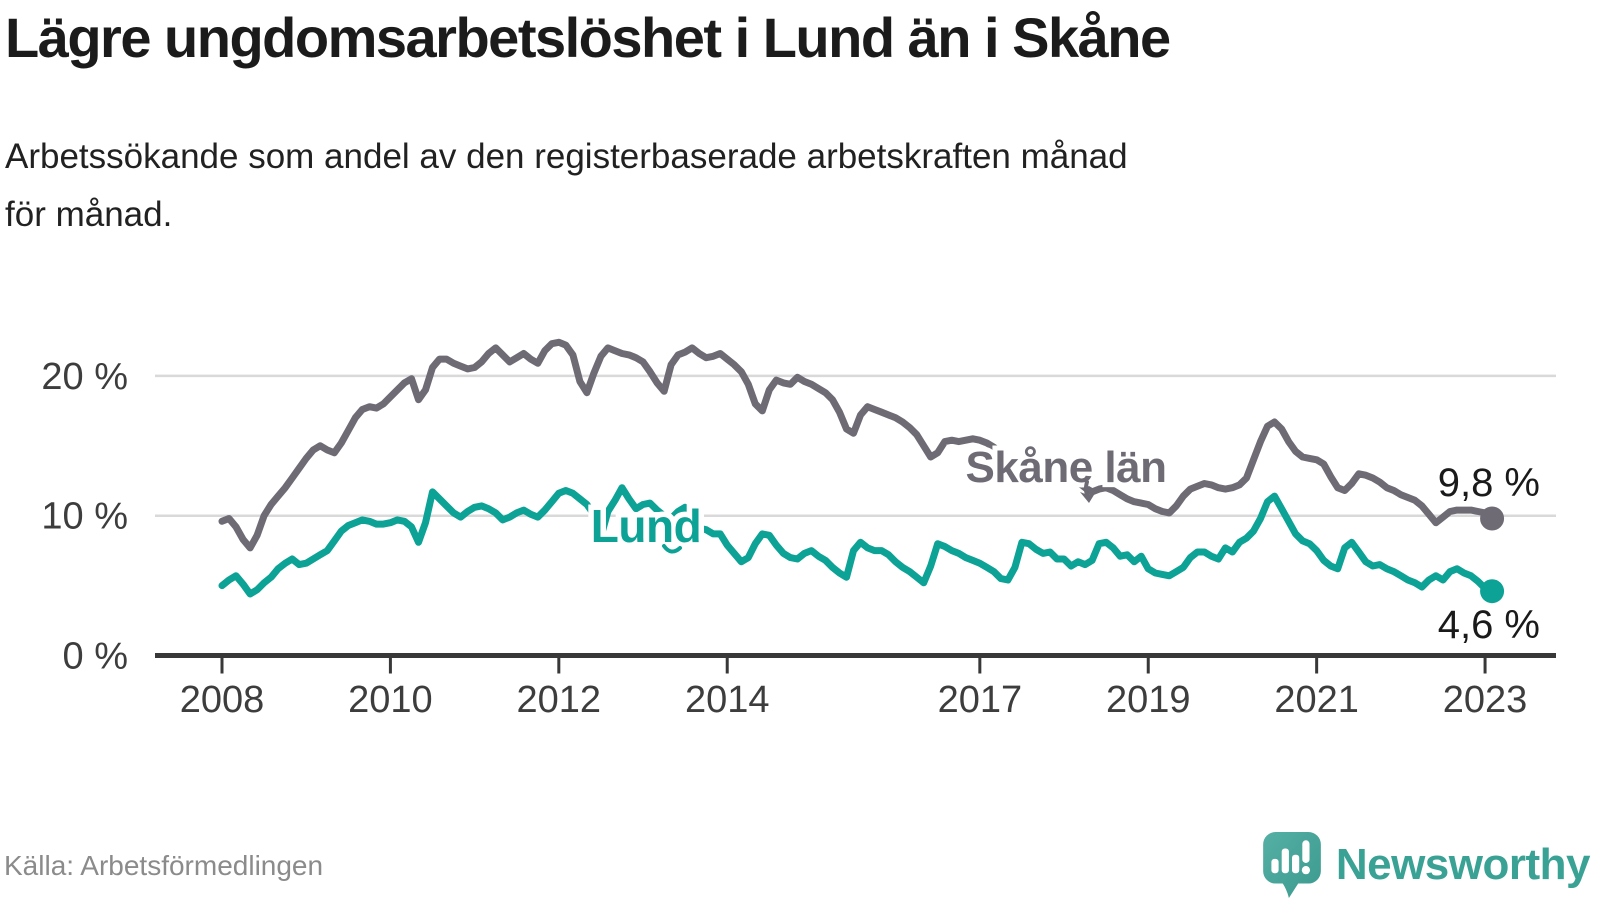 Image resolution: width=1600 pixels, height=900 pixels. Describe the element at coordinates (1088, 496) in the screenshot. I see `skane-label-arrowhead-icon` at that location.